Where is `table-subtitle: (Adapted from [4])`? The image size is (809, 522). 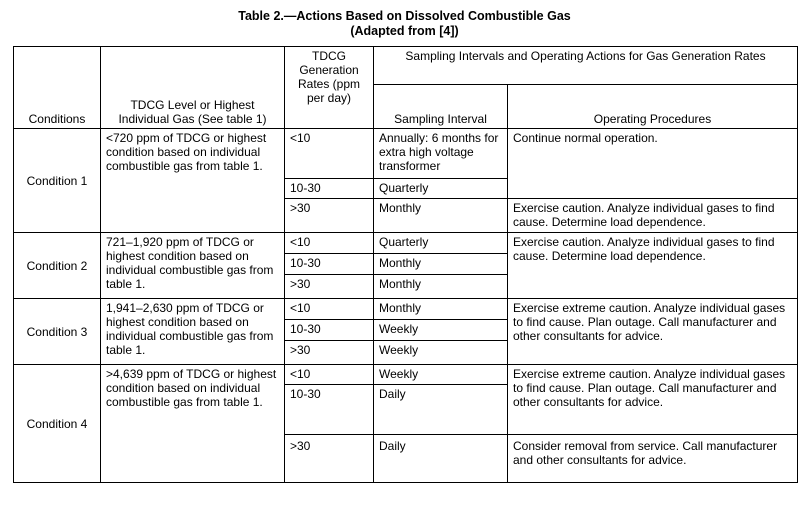
table-subtitle: (Adapted from [4]) is located at coordinates (404, 31).